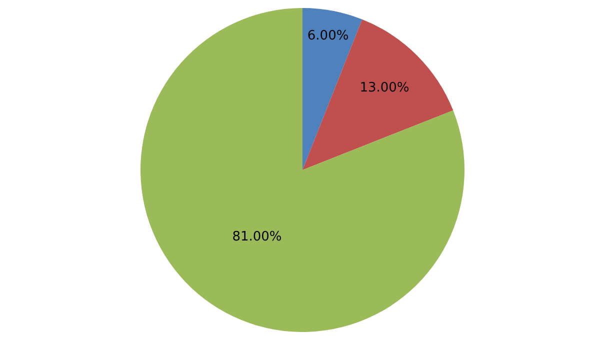 Image resolution: width=605 pixels, height=340 pixels. What do you see at coordinates (257, 236) in the screenshot?
I see `data-label: 81.00%` at bounding box center [257, 236].